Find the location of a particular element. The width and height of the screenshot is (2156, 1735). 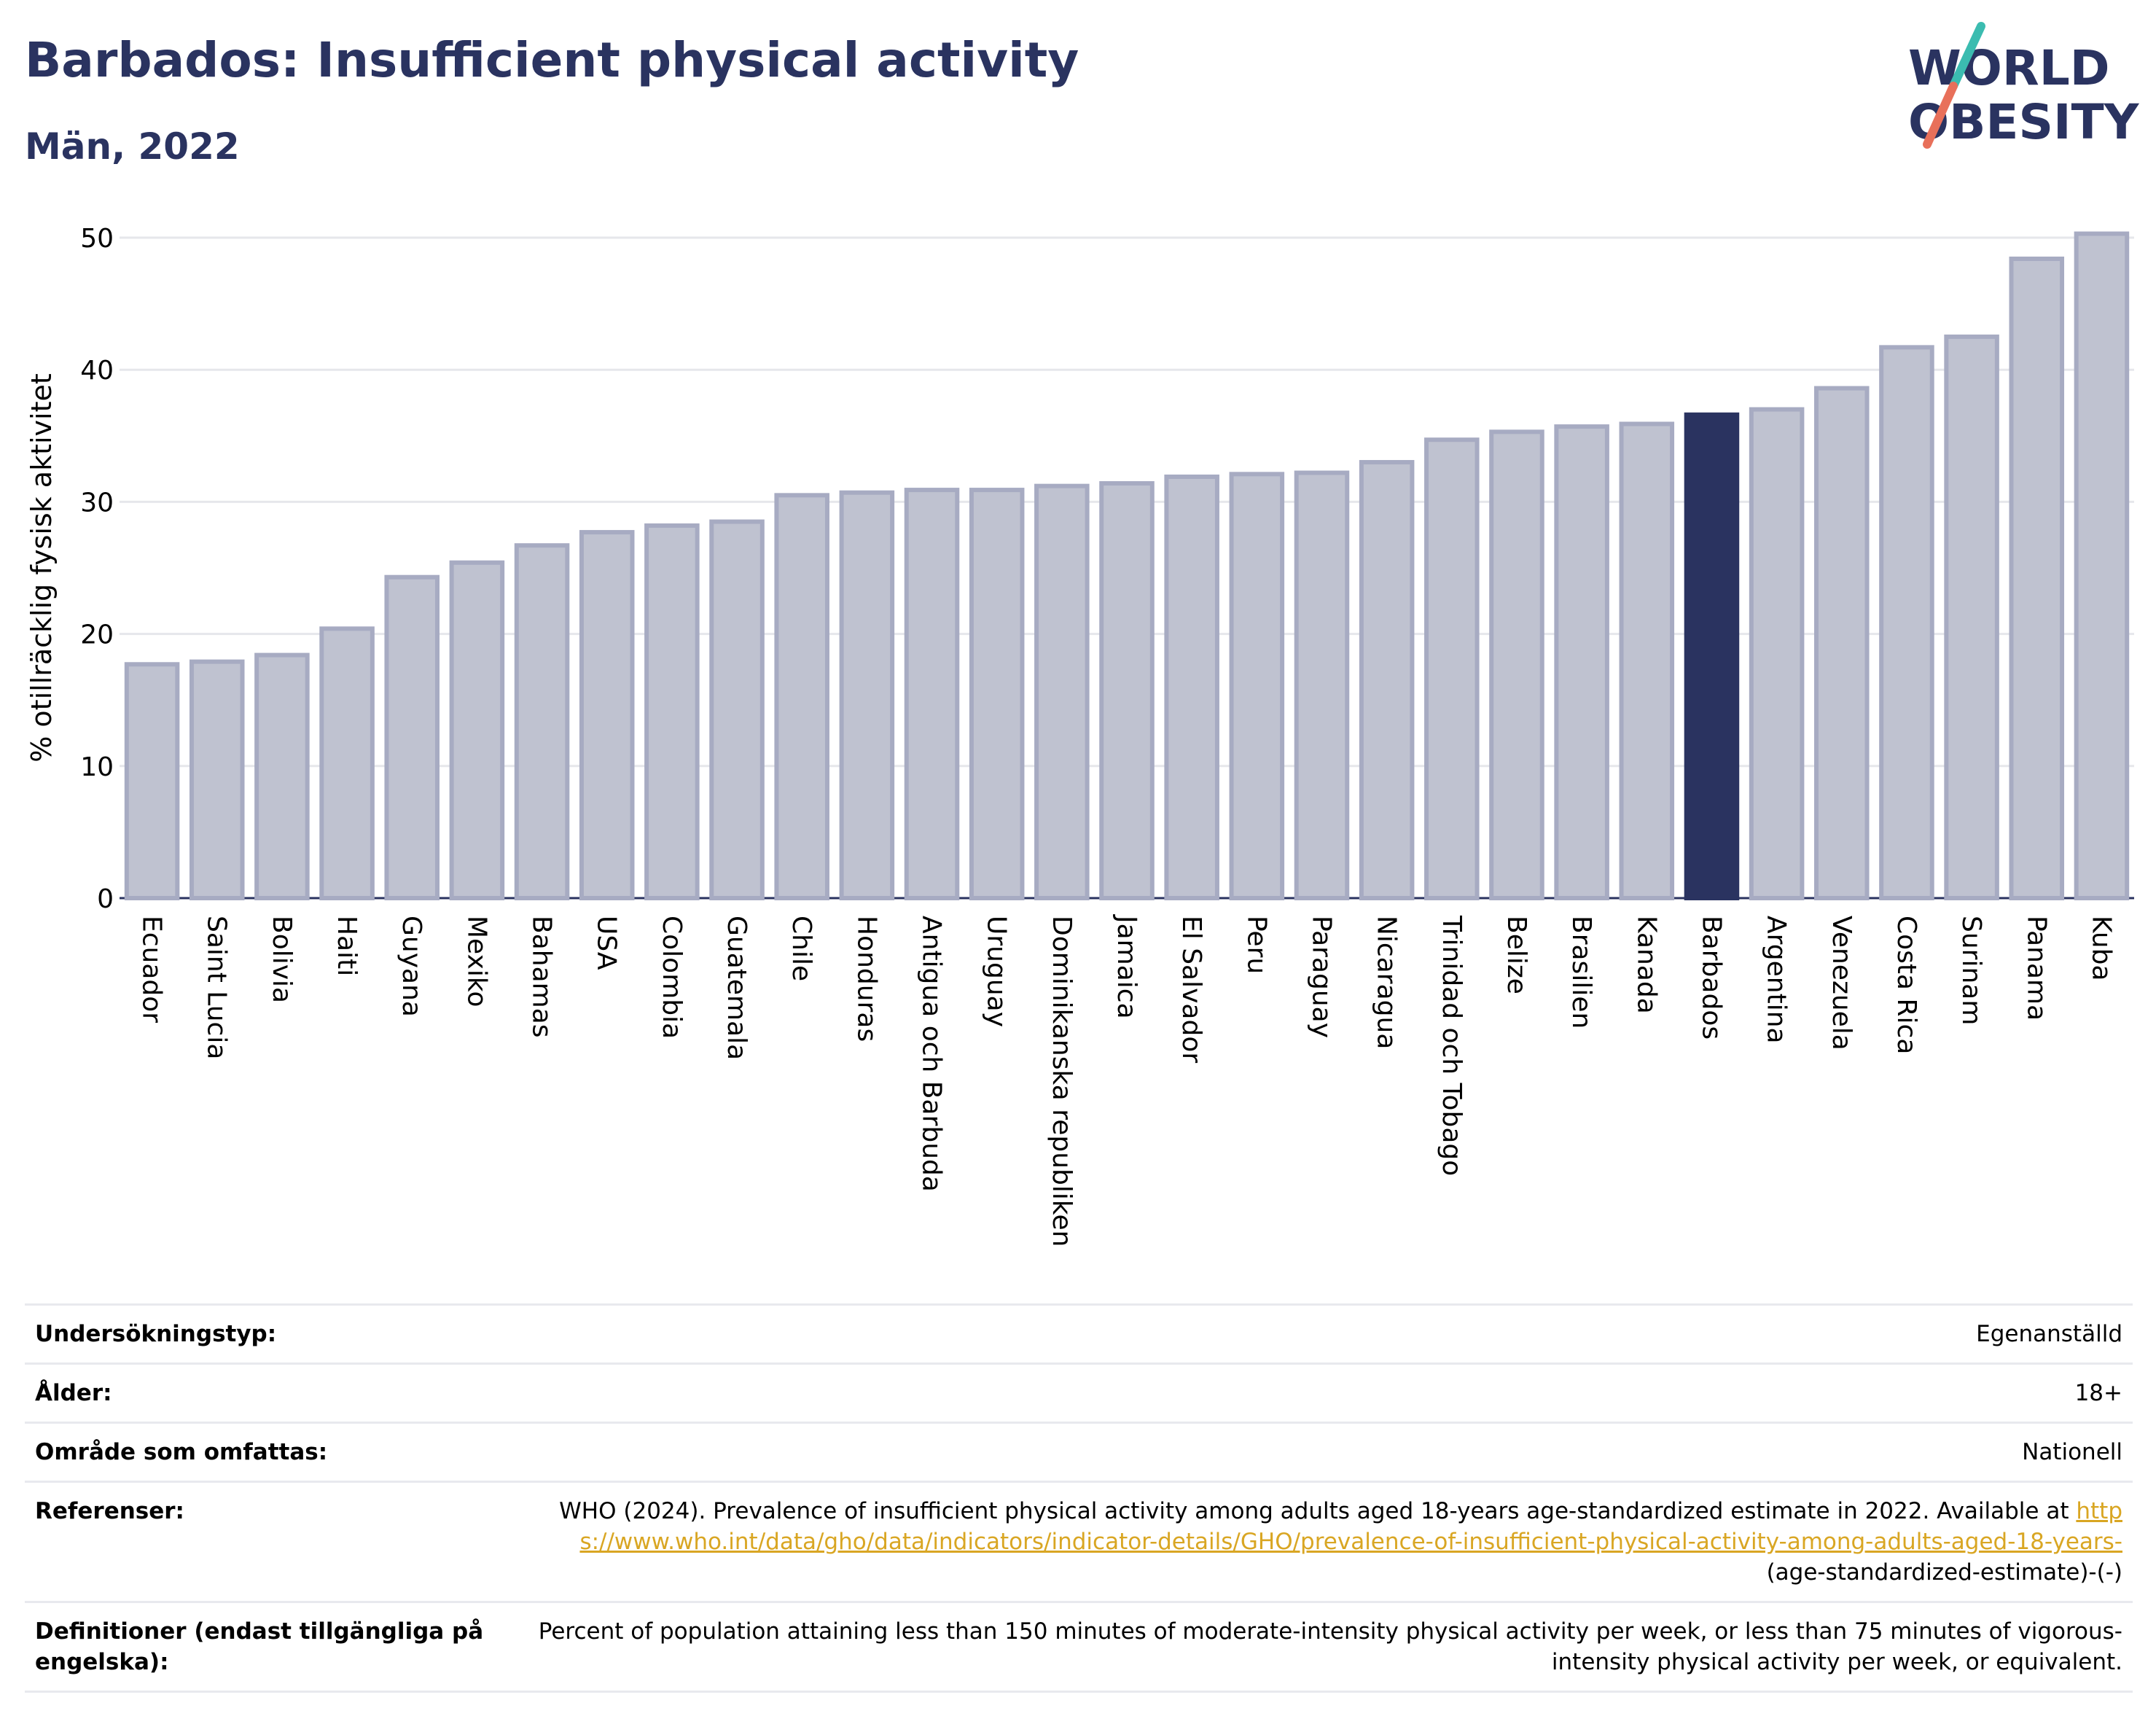

bar-nicaragua is located at coordinates (1387, 680).